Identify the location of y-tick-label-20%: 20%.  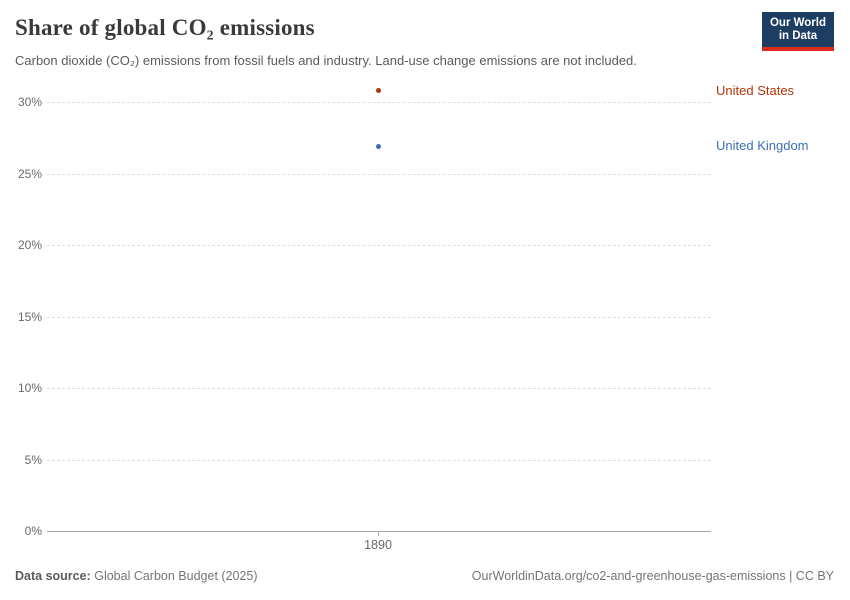
(29, 245).